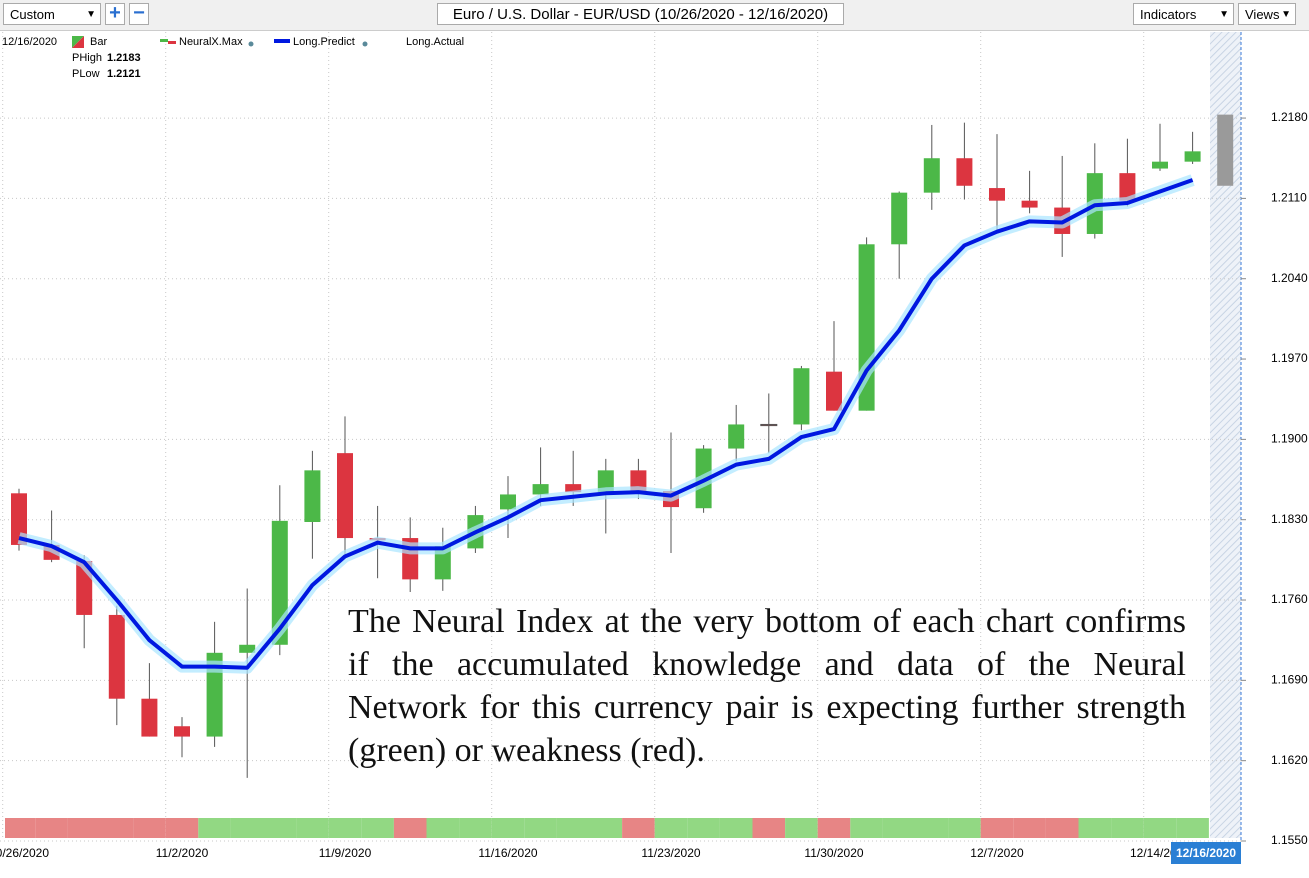 This screenshot has height=878, width=1309. I want to click on phigh-value: 1.2183, so click(124, 58).